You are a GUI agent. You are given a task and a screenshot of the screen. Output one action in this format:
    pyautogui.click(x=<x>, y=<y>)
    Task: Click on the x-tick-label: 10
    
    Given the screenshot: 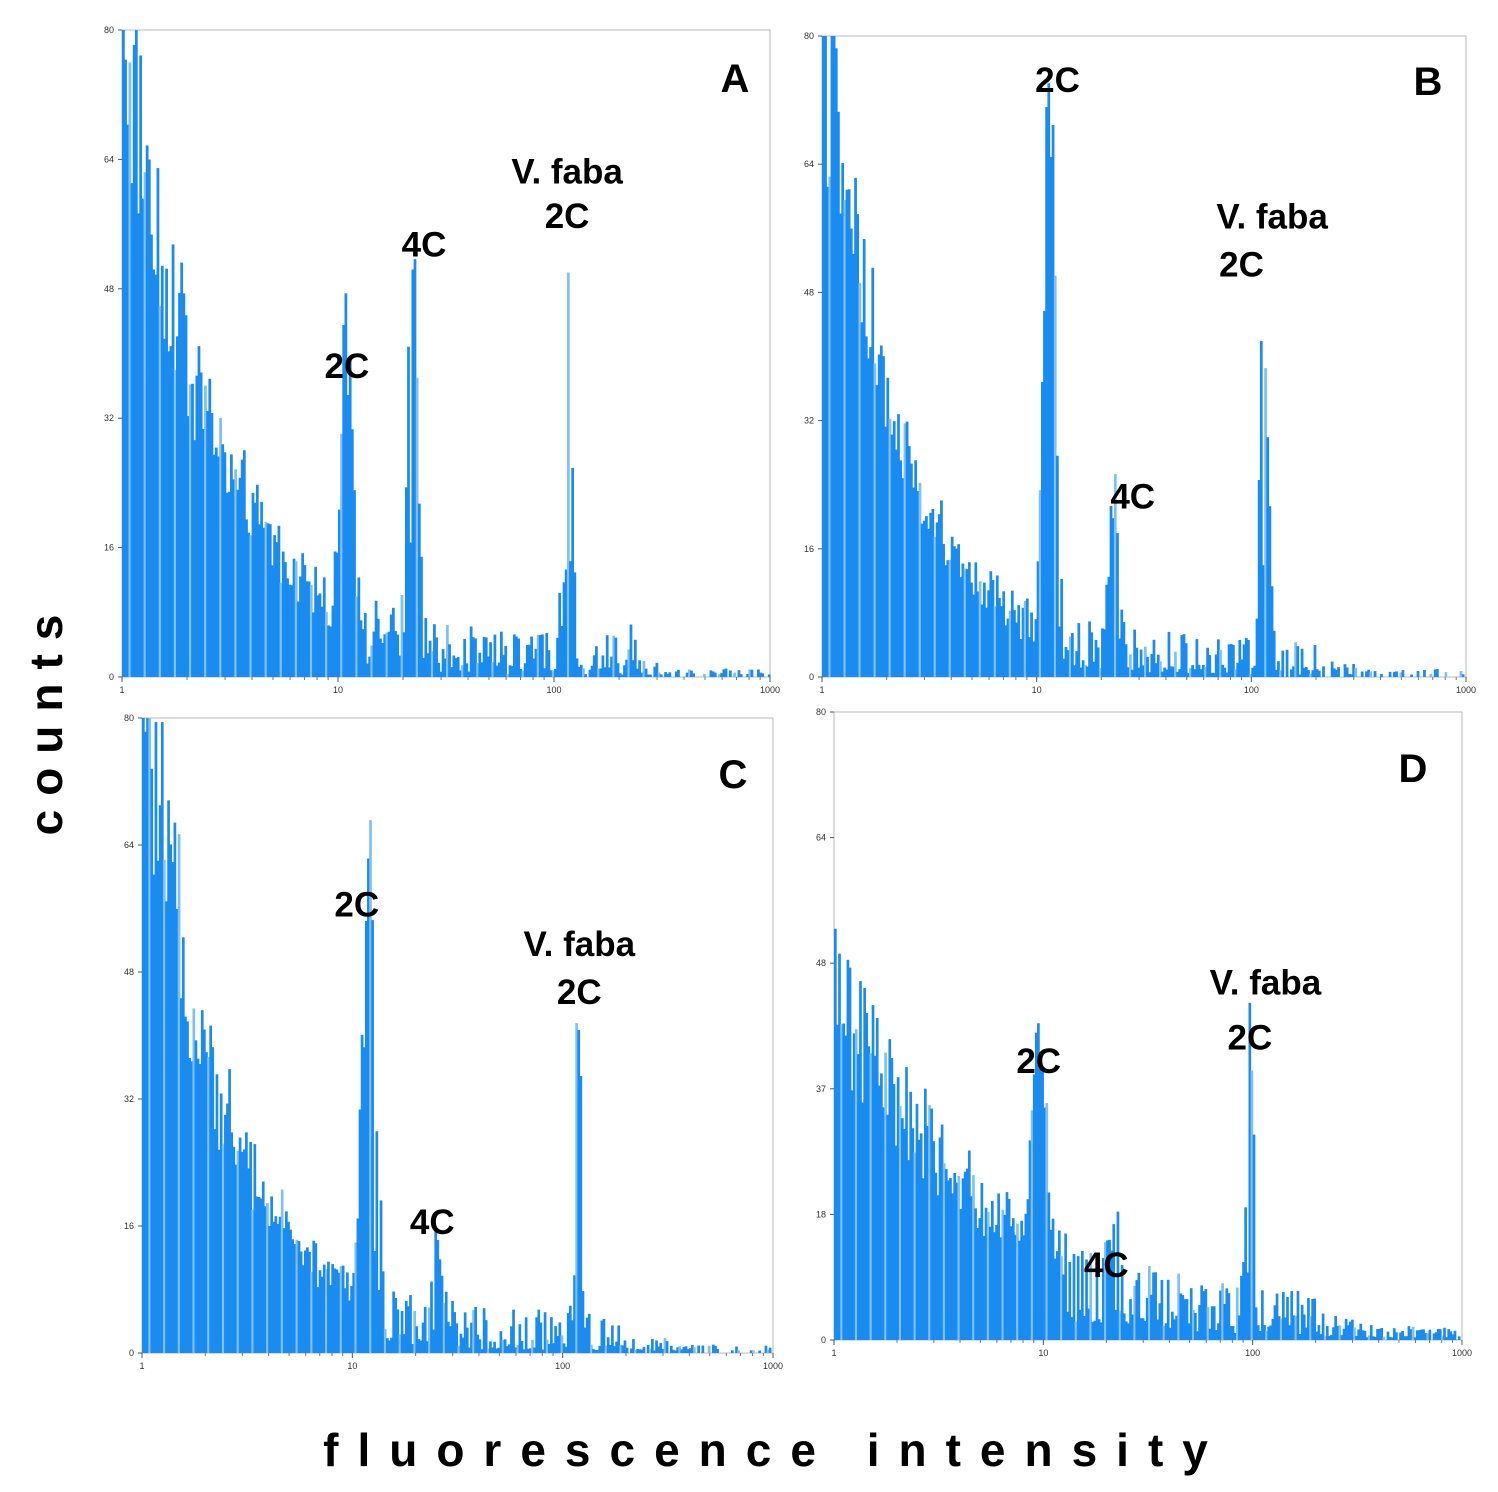 What is the action you would take?
    pyautogui.click(x=1037, y=690)
    